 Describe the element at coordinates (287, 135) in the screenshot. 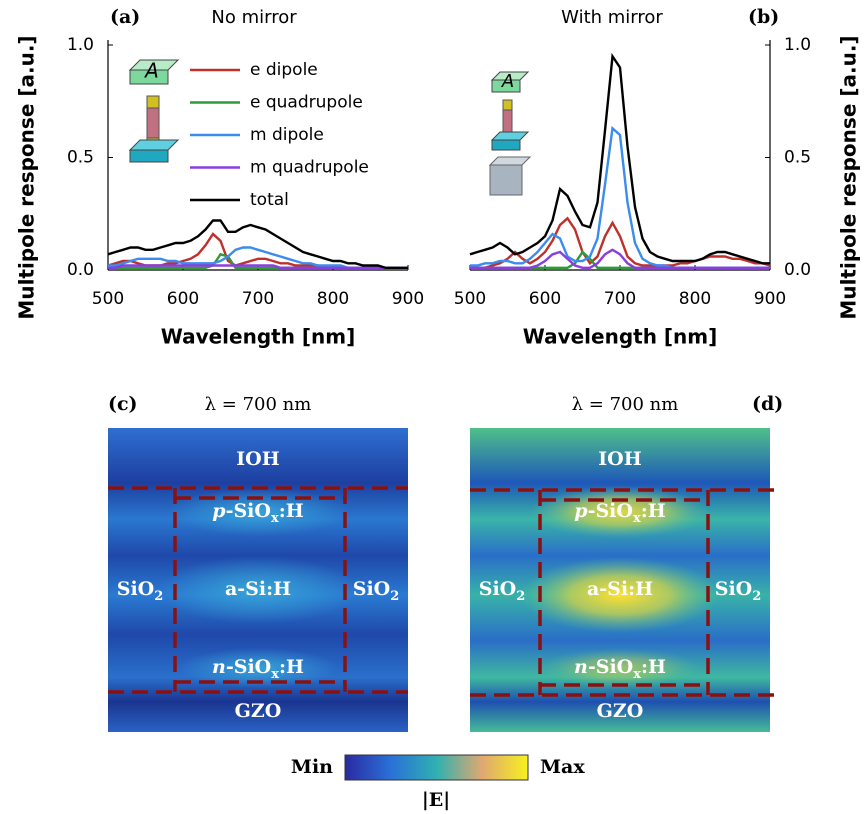

I see `legend-label: m dipole` at that location.